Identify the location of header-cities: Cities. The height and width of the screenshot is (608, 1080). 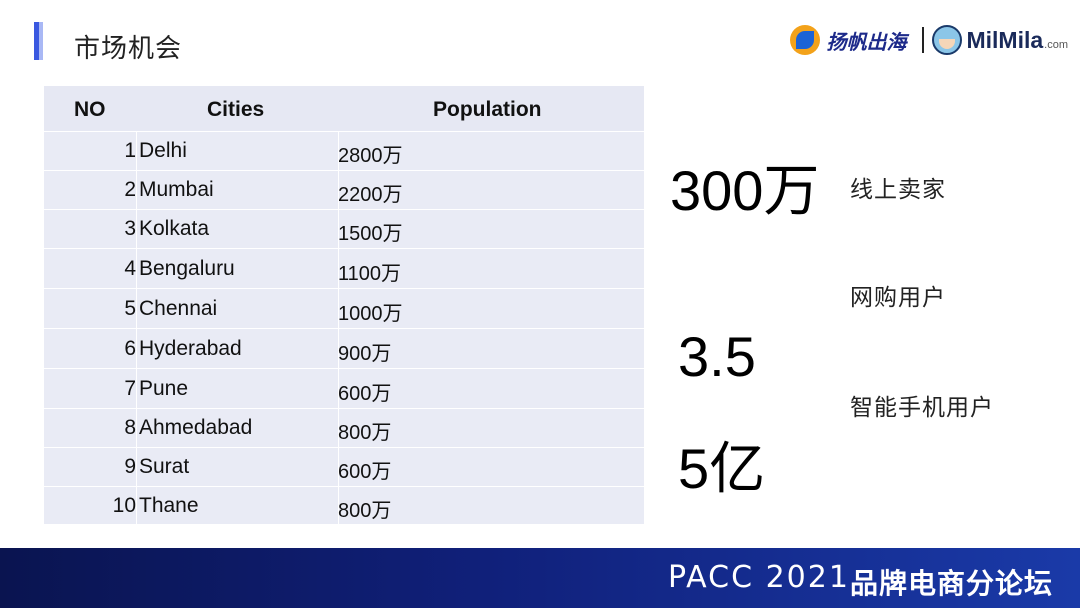
(236, 109).